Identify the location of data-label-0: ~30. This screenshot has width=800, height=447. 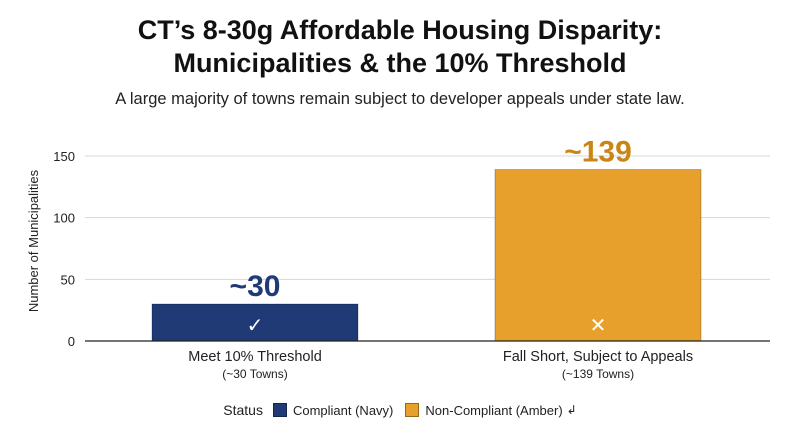
(255, 286).